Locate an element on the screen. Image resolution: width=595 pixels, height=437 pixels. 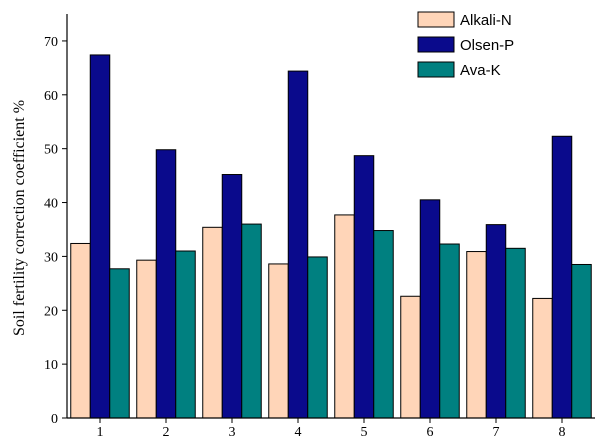
y-tick-label: 10 is located at coordinates (51, 365).